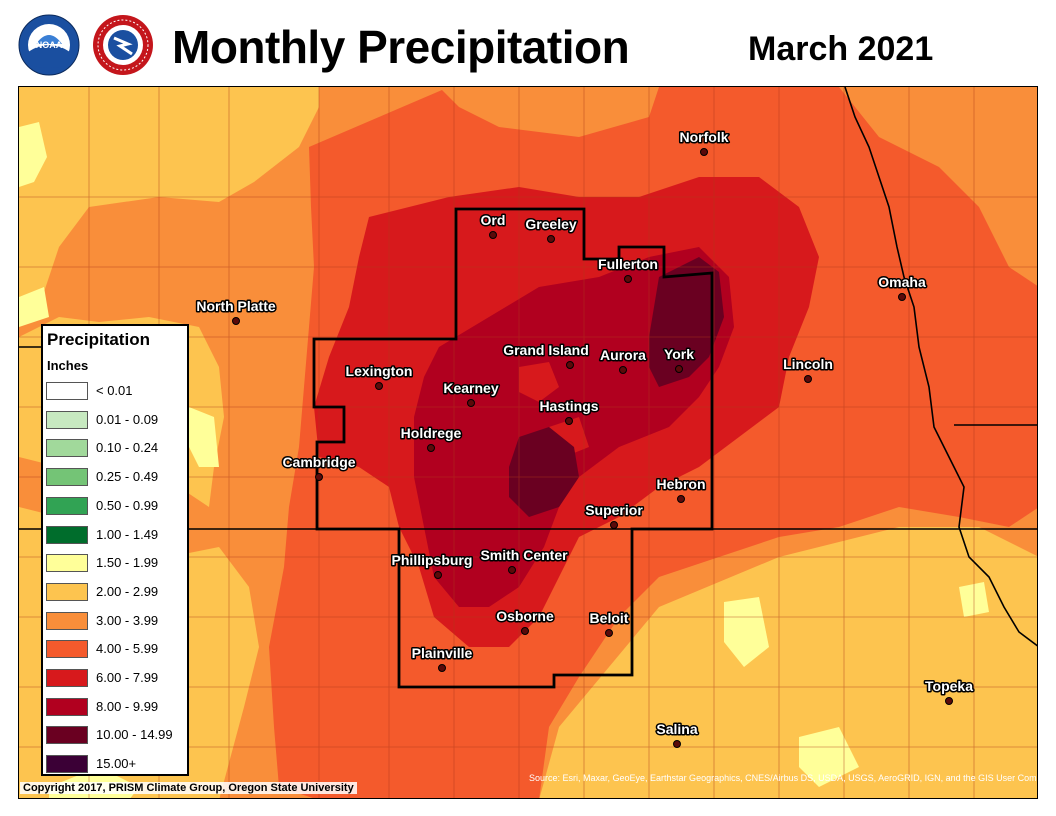 The height and width of the screenshot is (816, 1056). What do you see at coordinates (949, 686) in the screenshot?
I see `city-label: Topeka` at bounding box center [949, 686].